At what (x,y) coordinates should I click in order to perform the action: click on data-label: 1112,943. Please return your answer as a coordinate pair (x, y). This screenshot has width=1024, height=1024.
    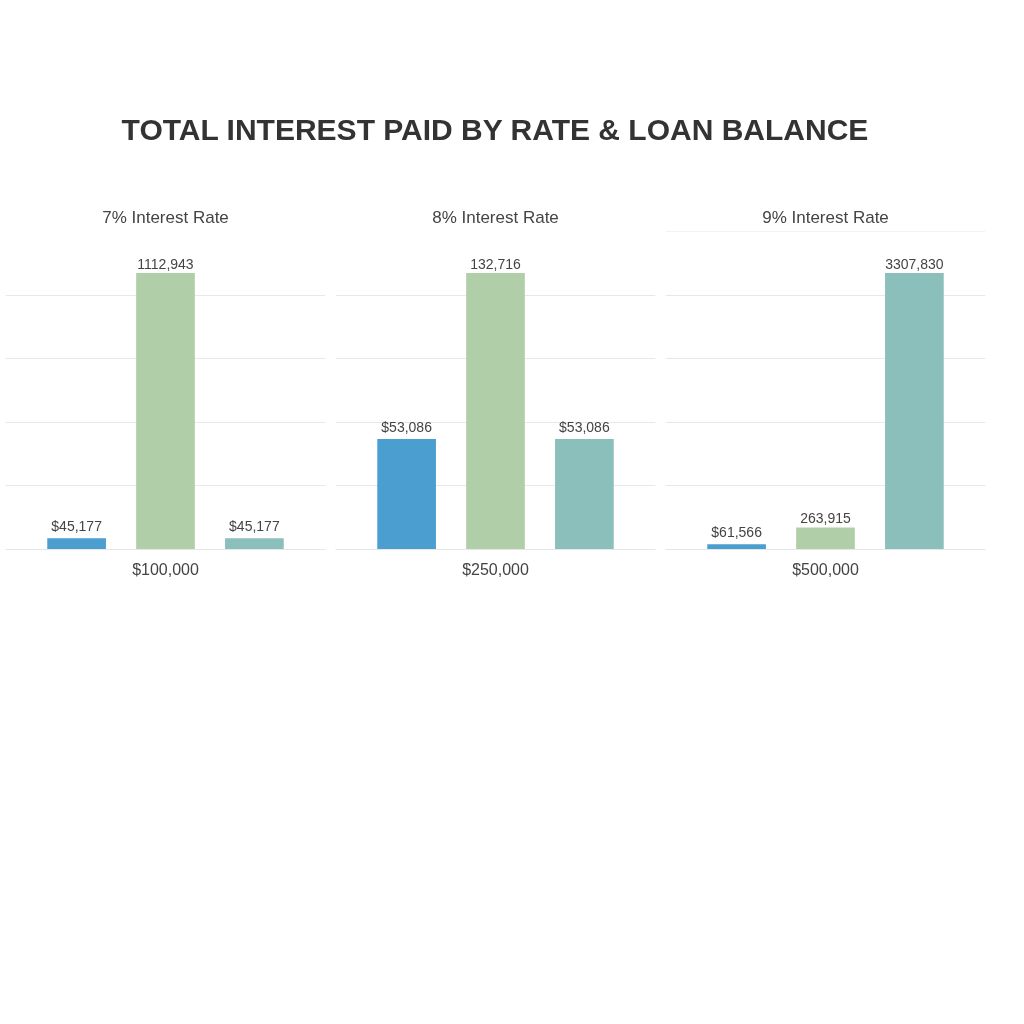
    Looking at the image, I should click on (165, 263).